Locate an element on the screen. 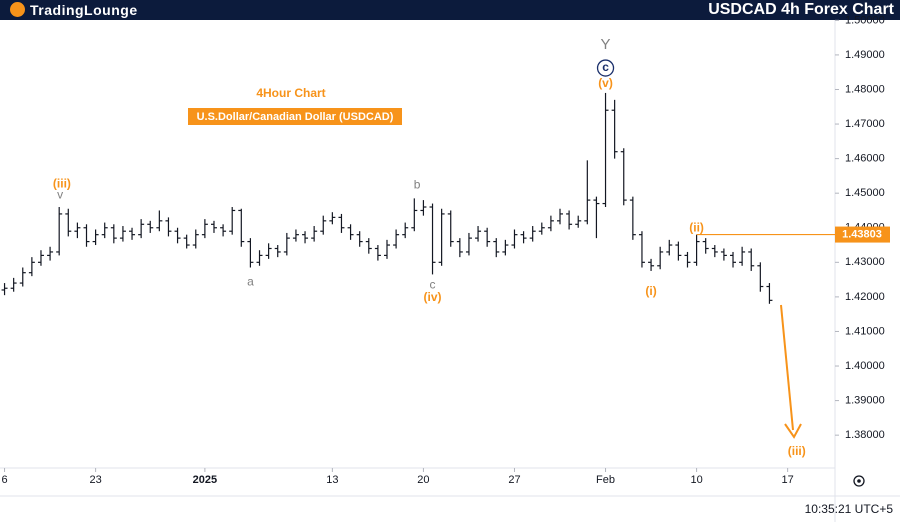 This screenshot has height=522, width=900. x-tick-label: 23 is located at coordinates (95, 480).